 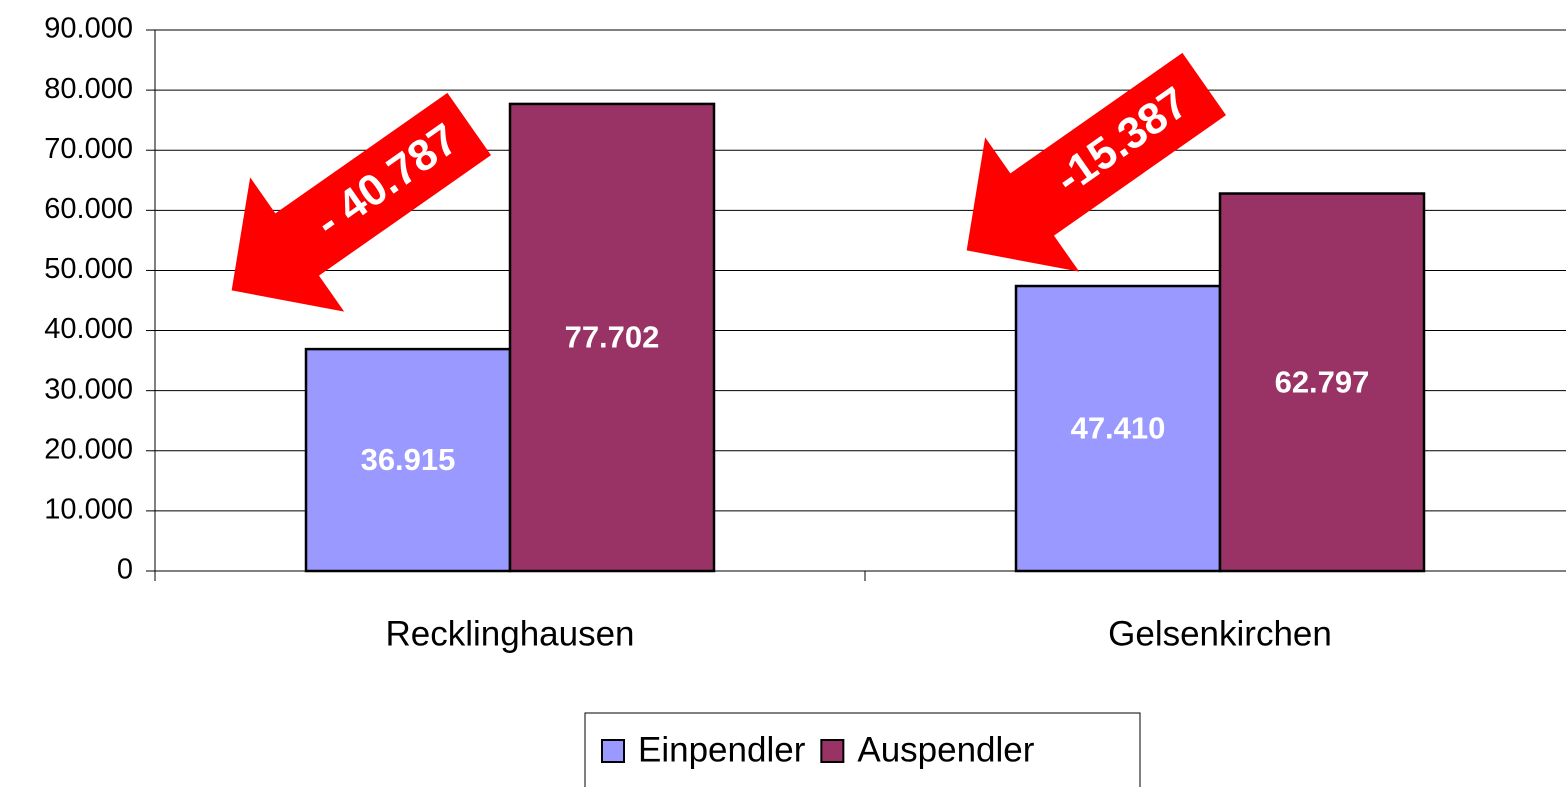 What do you see at coordinates (88, 89) in the screenshot?
I see `y-tick-label: 80.000` at bounding box center [88, 89].